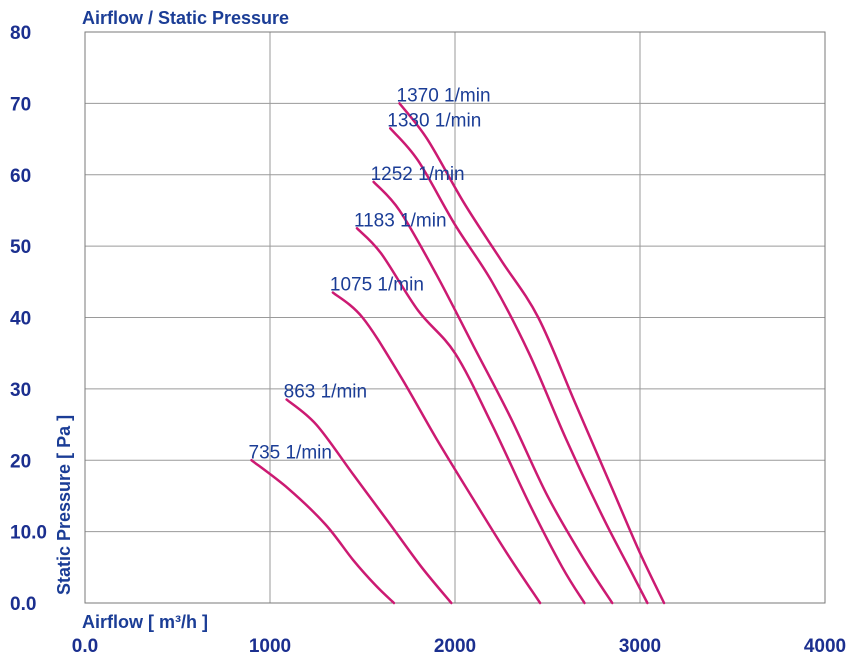 Image resolution: width=850 pixels, height=660 pixels. What do you see at coordinates (185, 18) in the screenshot?
I see `chart-title: Airflow / Static Pressure` at bounding box center [185, 18].